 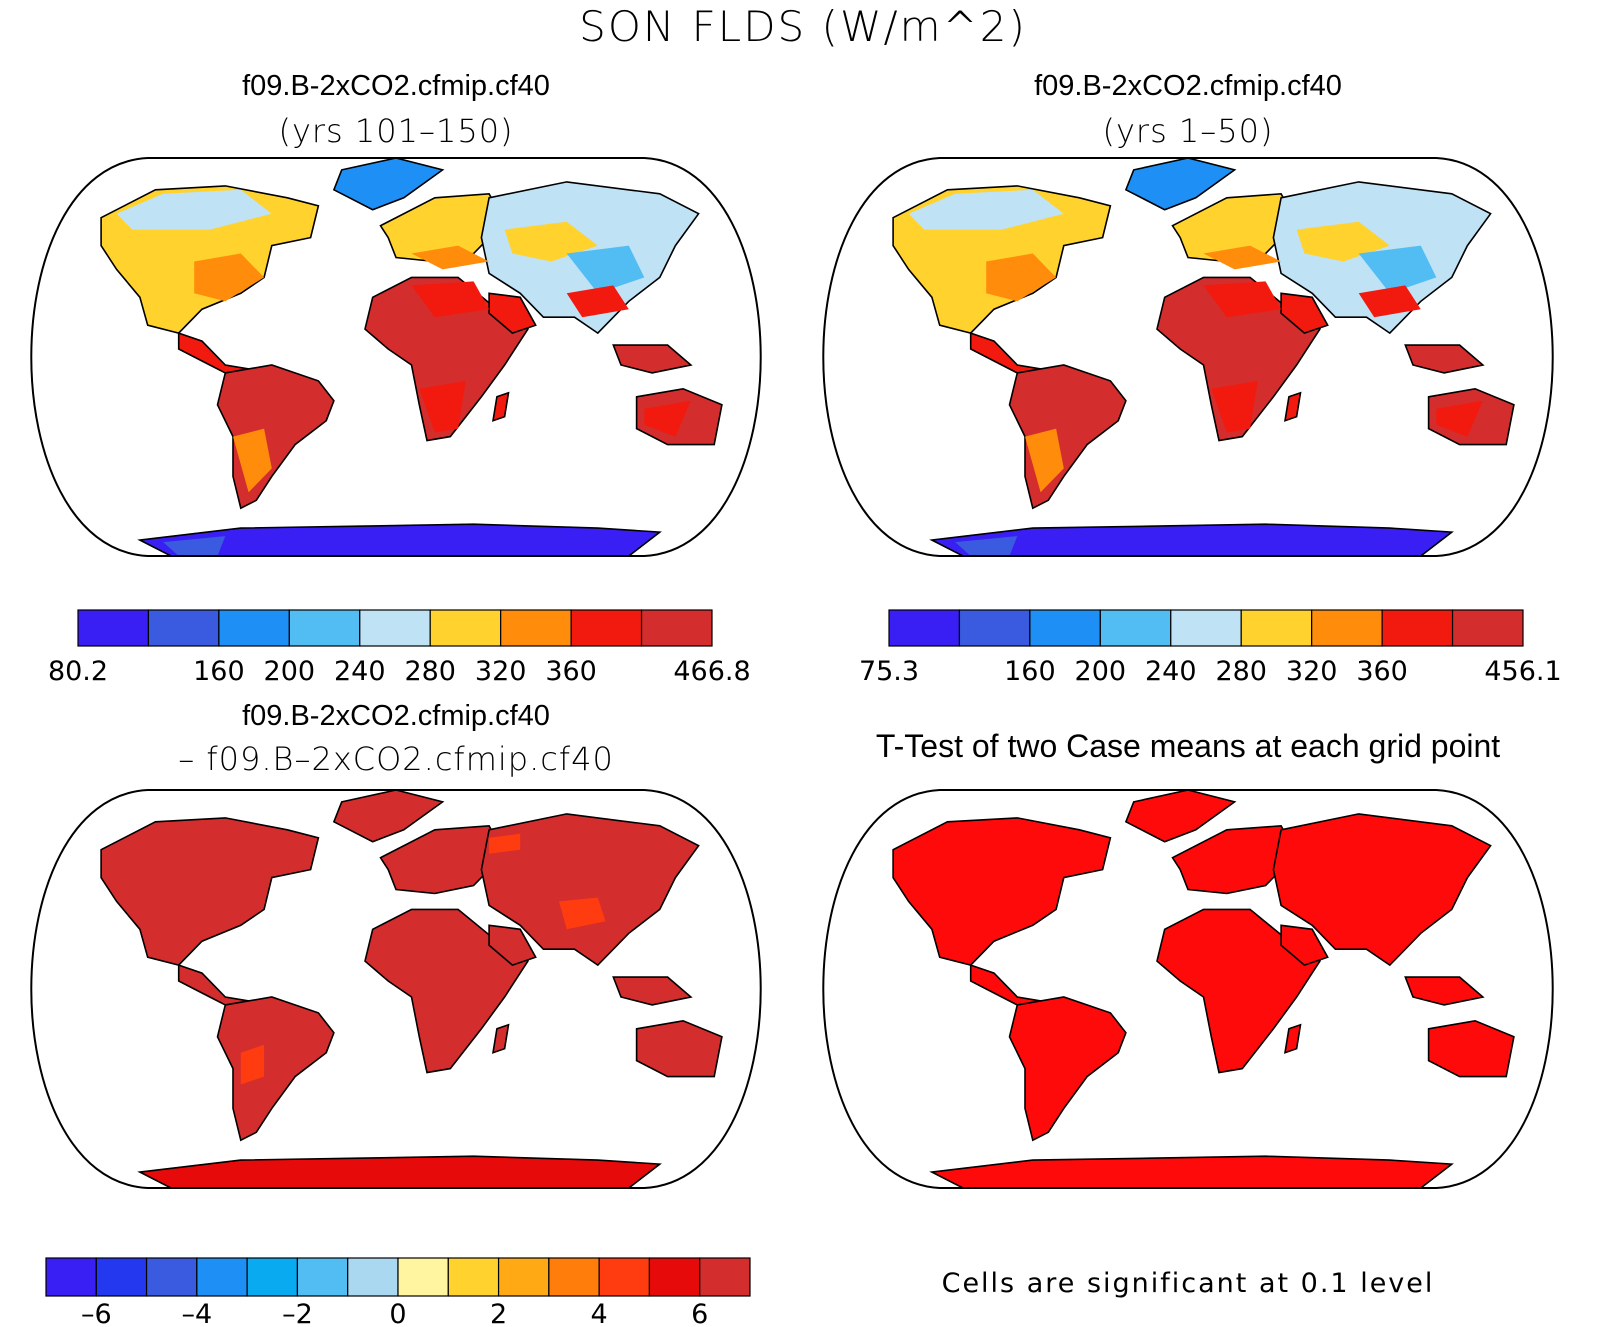 I want to click on panel1-map, so click(x=396, y=357).